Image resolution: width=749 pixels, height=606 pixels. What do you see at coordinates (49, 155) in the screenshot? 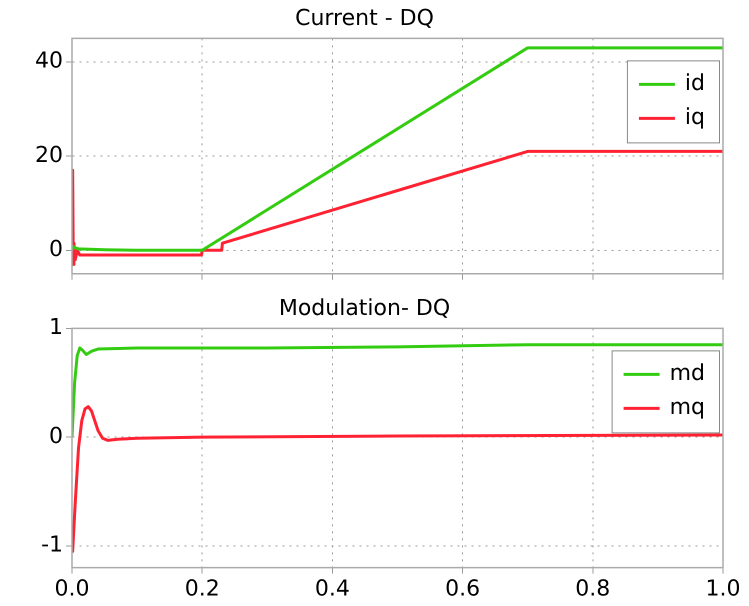
I see `y-tick-label: 20` at bounding box center [49, 155].